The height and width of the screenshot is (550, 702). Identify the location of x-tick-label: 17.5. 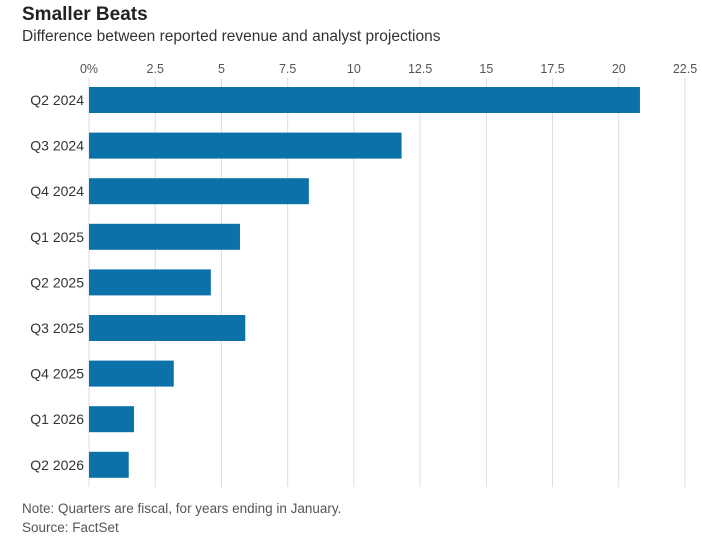
(552, 69).